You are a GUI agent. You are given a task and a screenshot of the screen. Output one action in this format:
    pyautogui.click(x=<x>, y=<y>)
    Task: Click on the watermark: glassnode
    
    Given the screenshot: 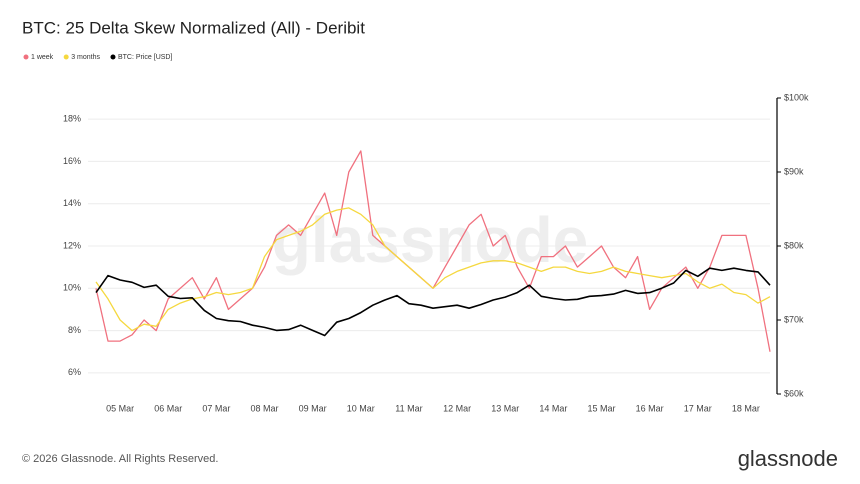 What is the action you would take?
    pyautogui.click(x=430, y=240)
    